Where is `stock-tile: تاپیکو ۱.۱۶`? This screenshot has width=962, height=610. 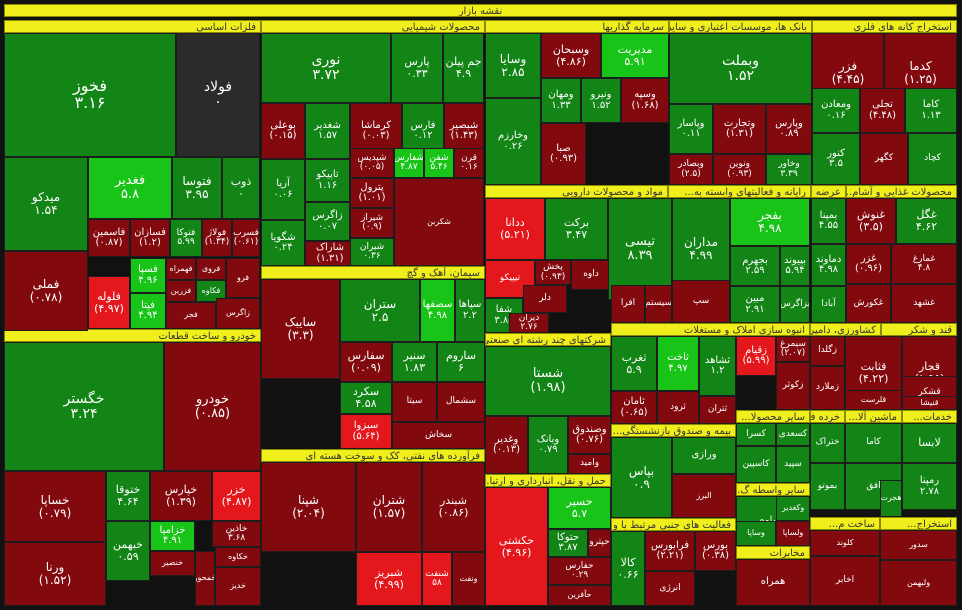 stock-tile: تاپیکو ۱.۱۶ is located at coordinates (327, 180).